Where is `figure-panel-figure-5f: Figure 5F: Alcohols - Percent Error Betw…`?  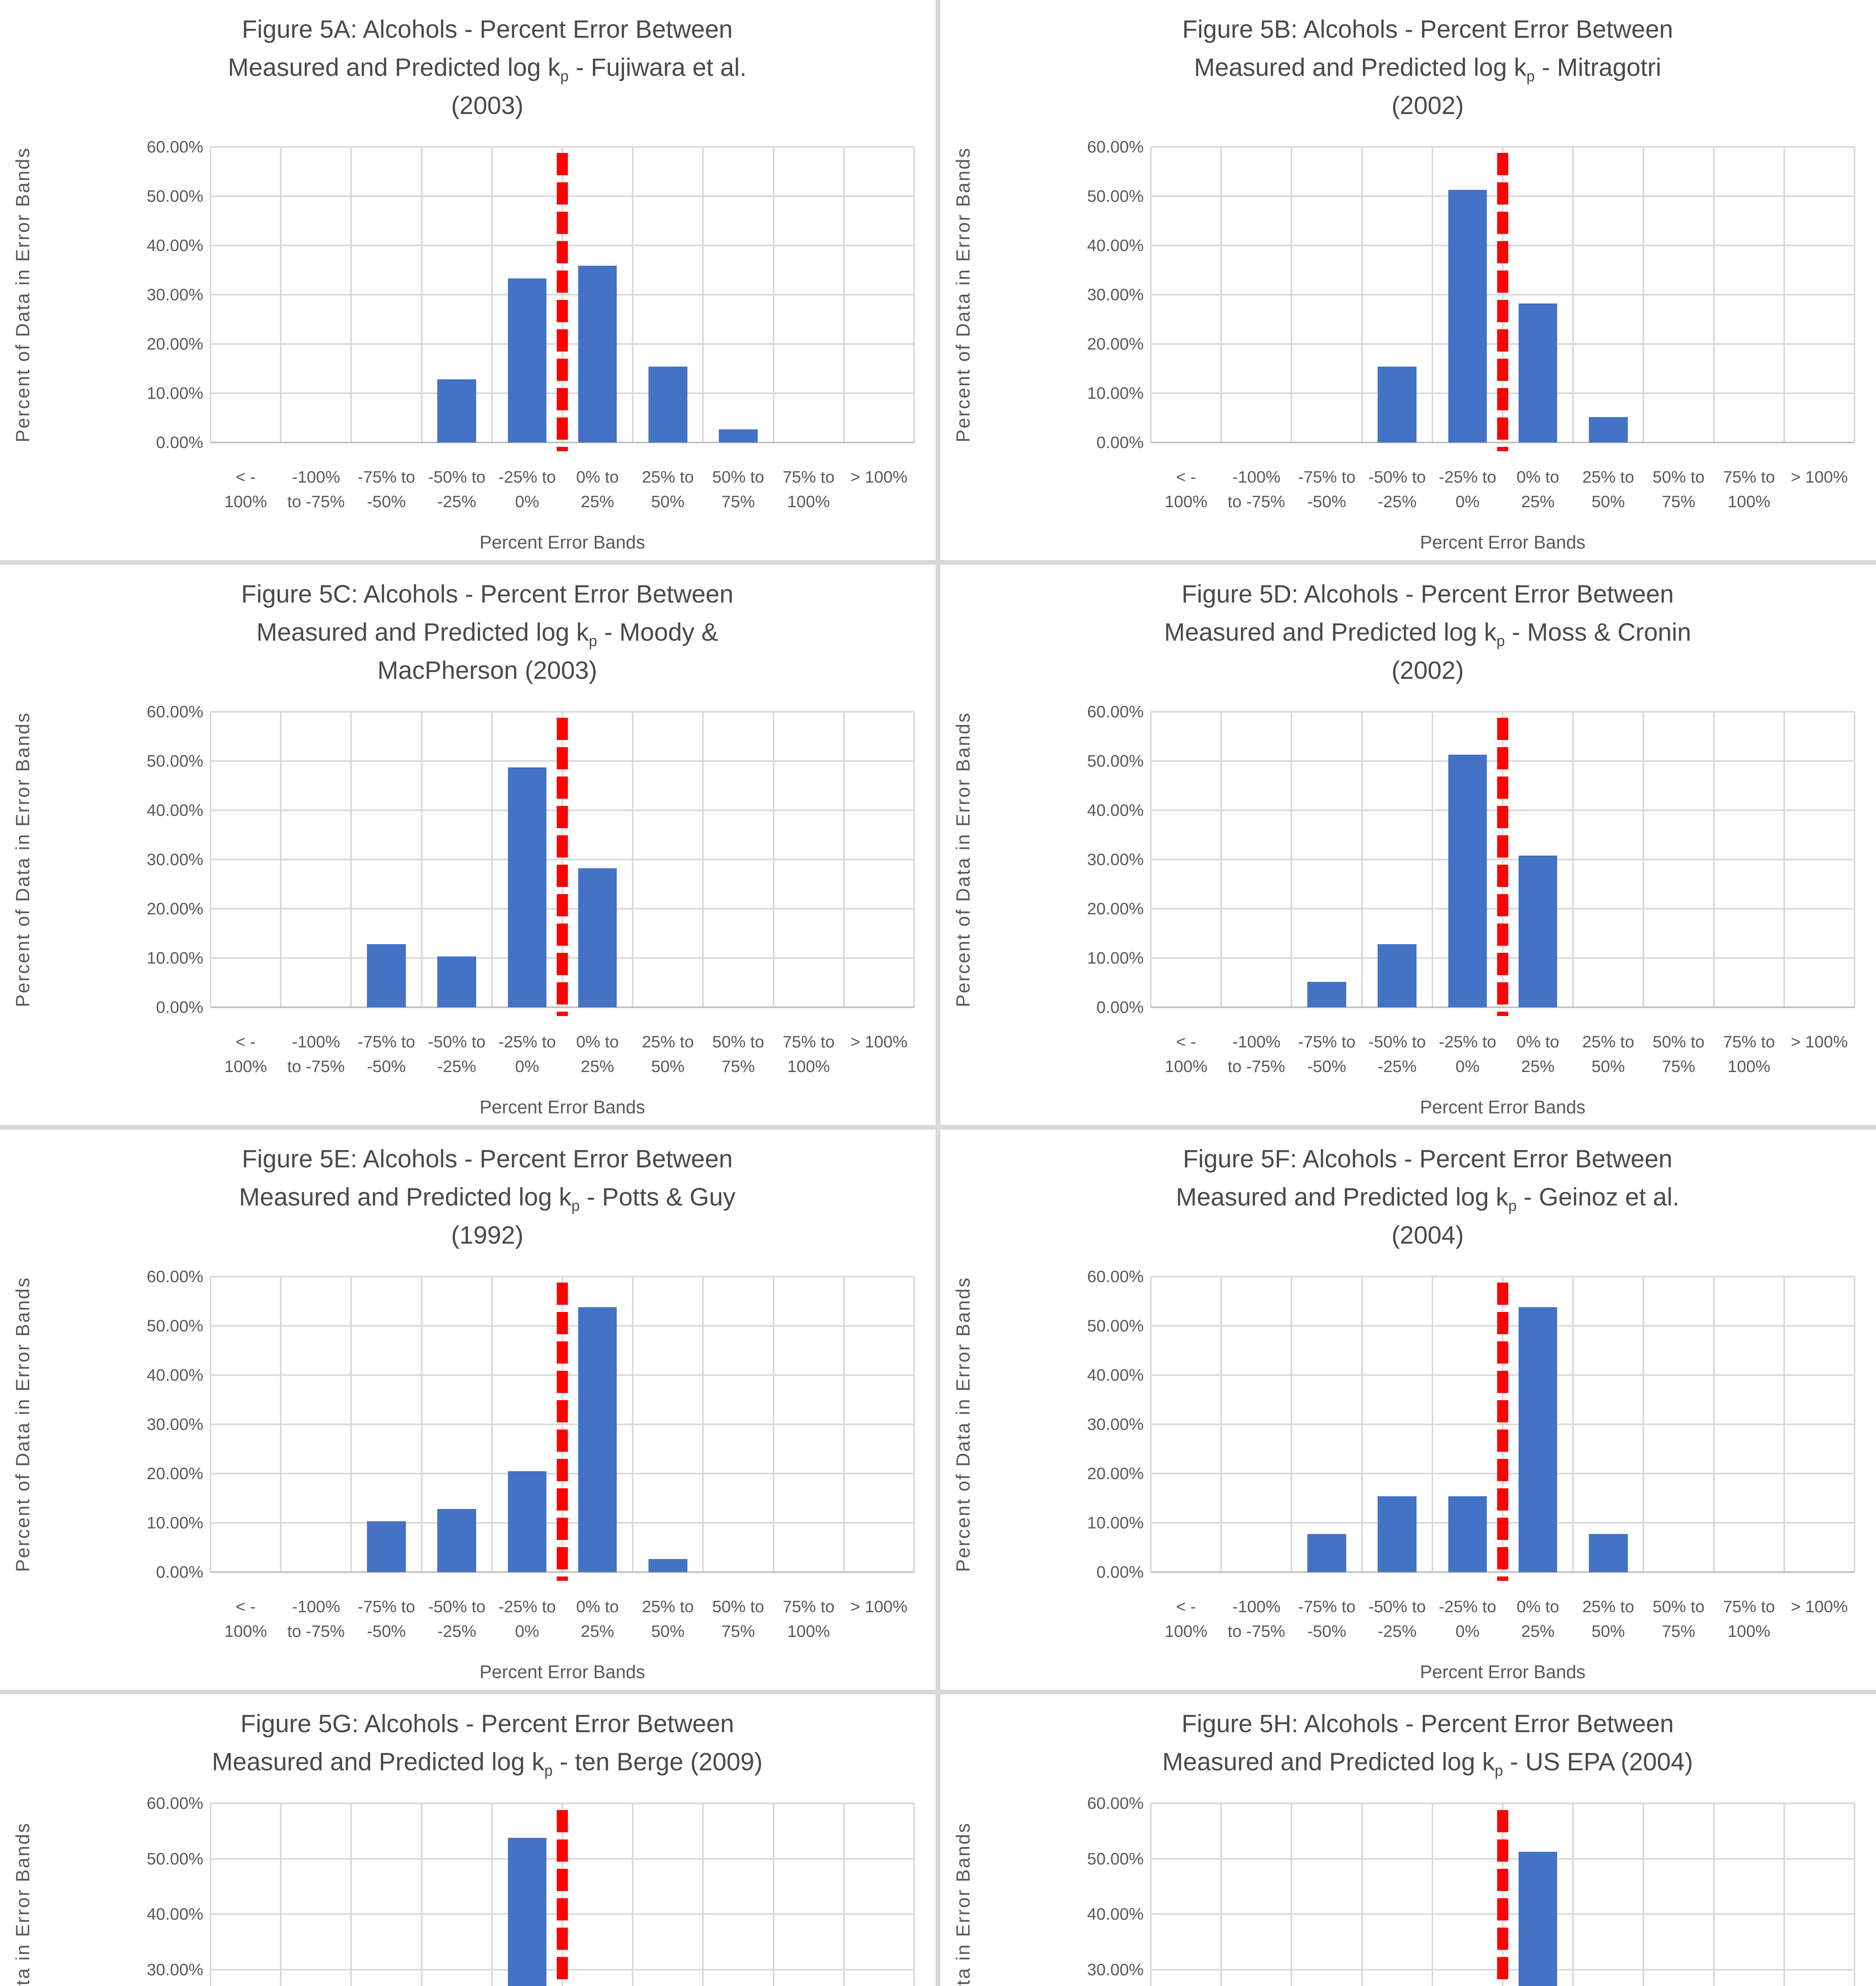 figure-panel-figure-5f: Figure 5F: Alcohols - Percent Error Betw… is located at coordinates (1408, 1410).